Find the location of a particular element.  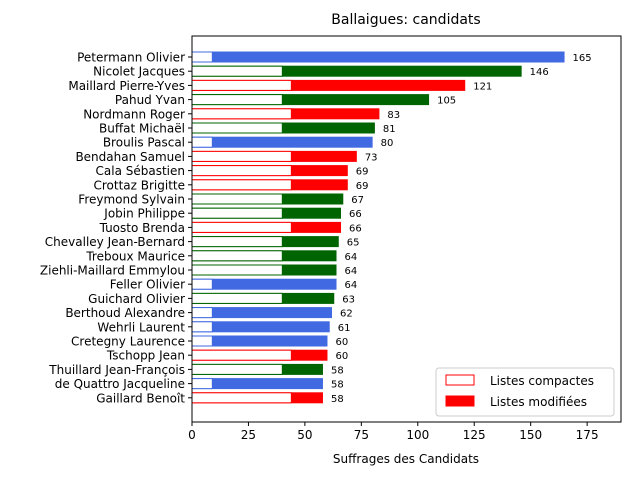

y-tick-label: Guichard Olivier is located at coordinates (136, 299).